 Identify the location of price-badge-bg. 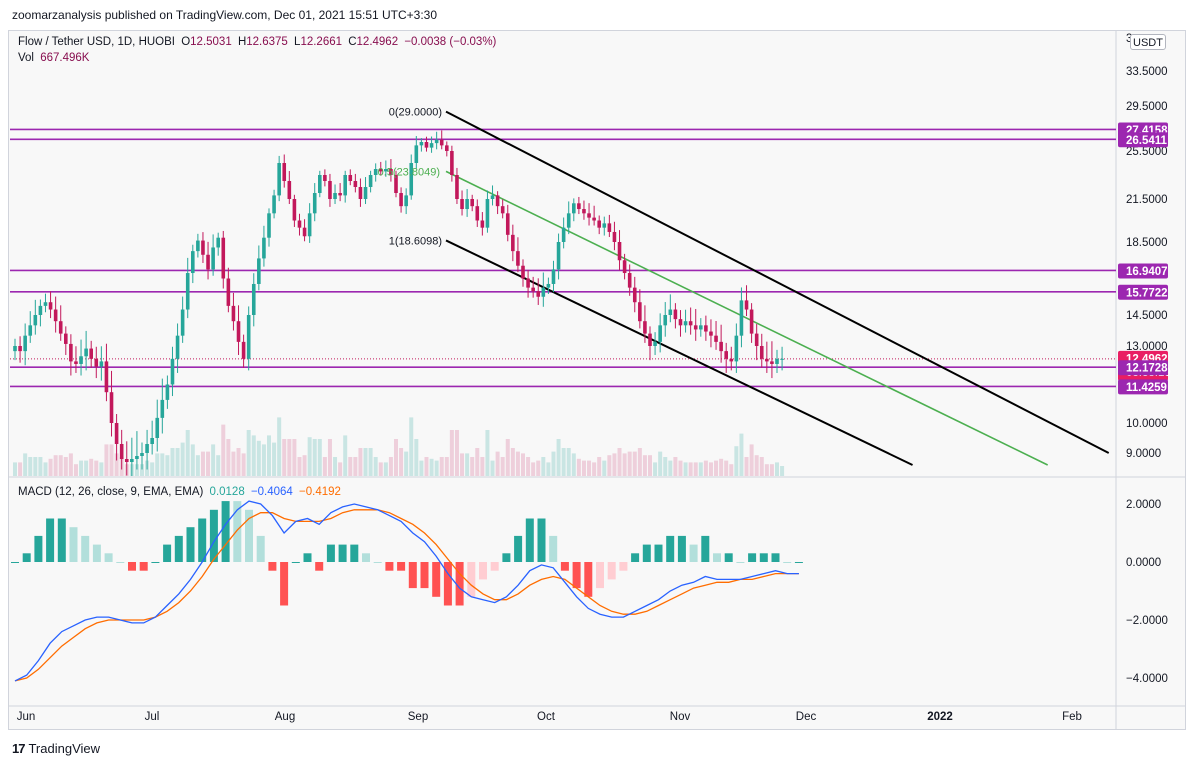
(1143, 387).